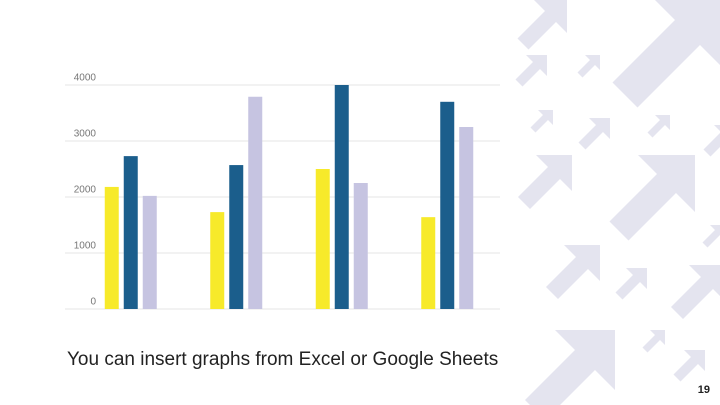  What do you see at coordinates (85, 78) in the screenshot?
I see `y-tick-label: 4000` at bounding box center [85, 78].